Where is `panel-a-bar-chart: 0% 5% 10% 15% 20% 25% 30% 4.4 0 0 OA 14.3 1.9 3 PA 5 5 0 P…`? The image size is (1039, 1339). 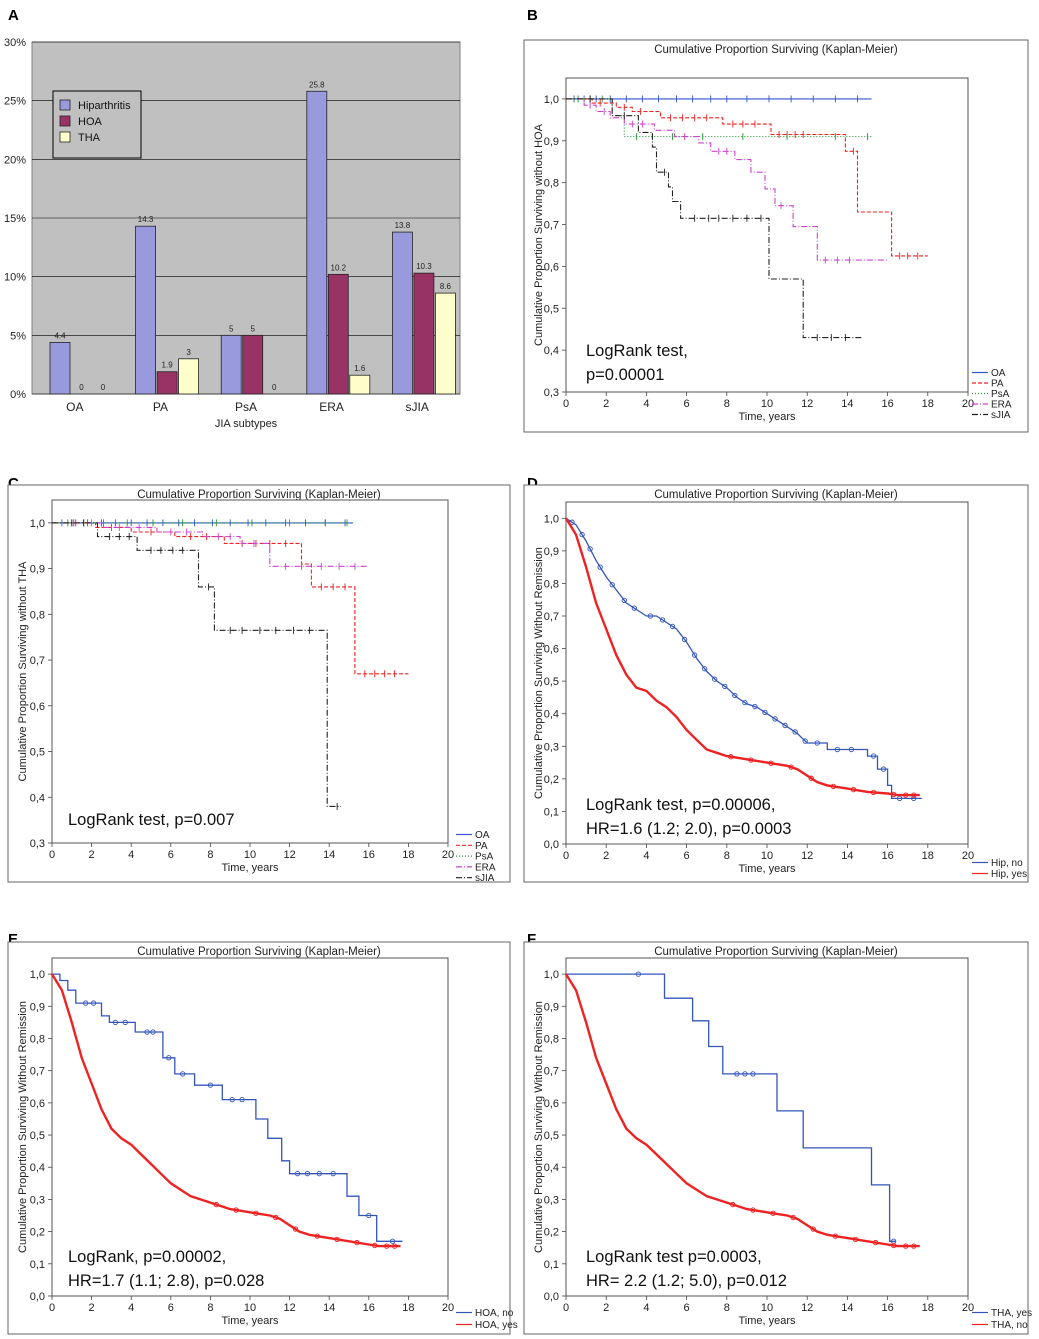 panel-a-bar-chart: 0% 5% 10% 15% 20% 25% 30% 4.4 0 0 OA 14.3 1.9 3 PA 5 5 0 P… is located at coordinates (260, 236).